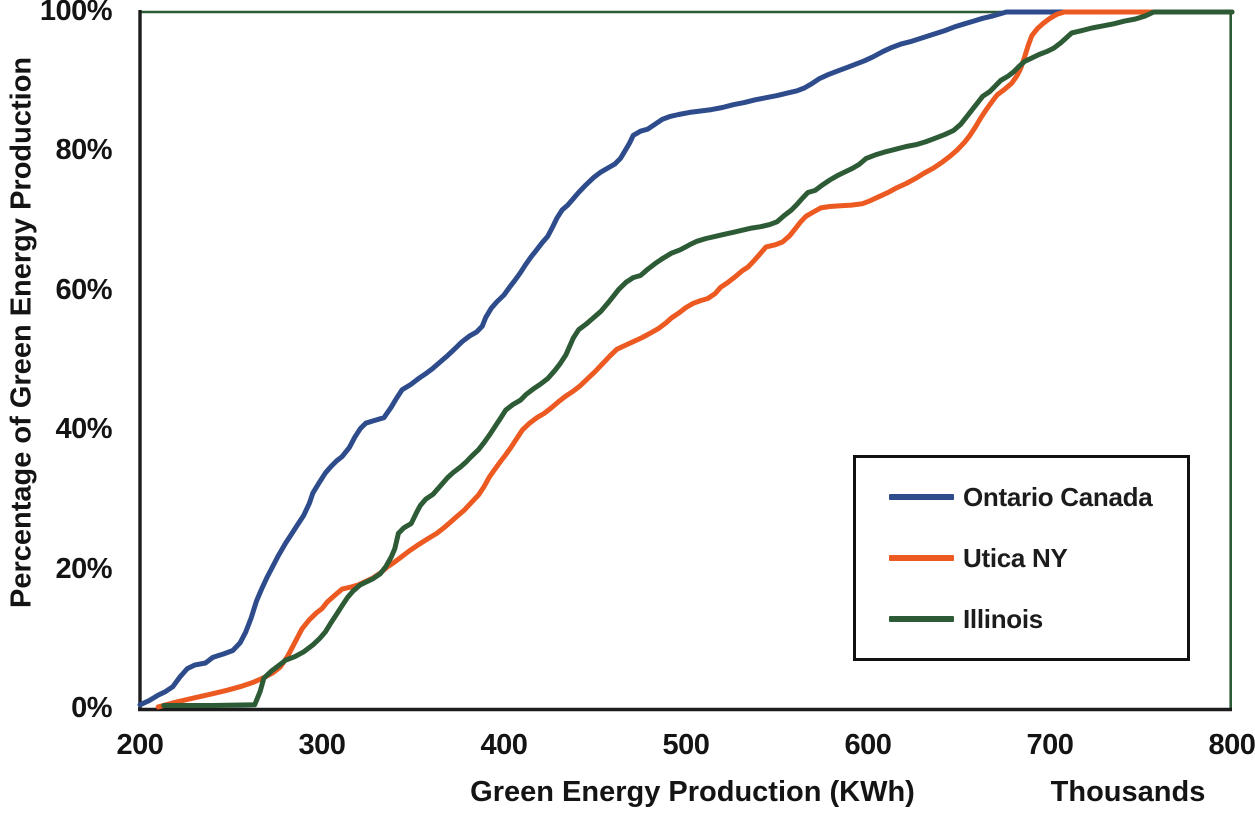  Describe the element at coordinates (83, 568) in the screenshot. I see `y-tick-label: 20%` at that location.